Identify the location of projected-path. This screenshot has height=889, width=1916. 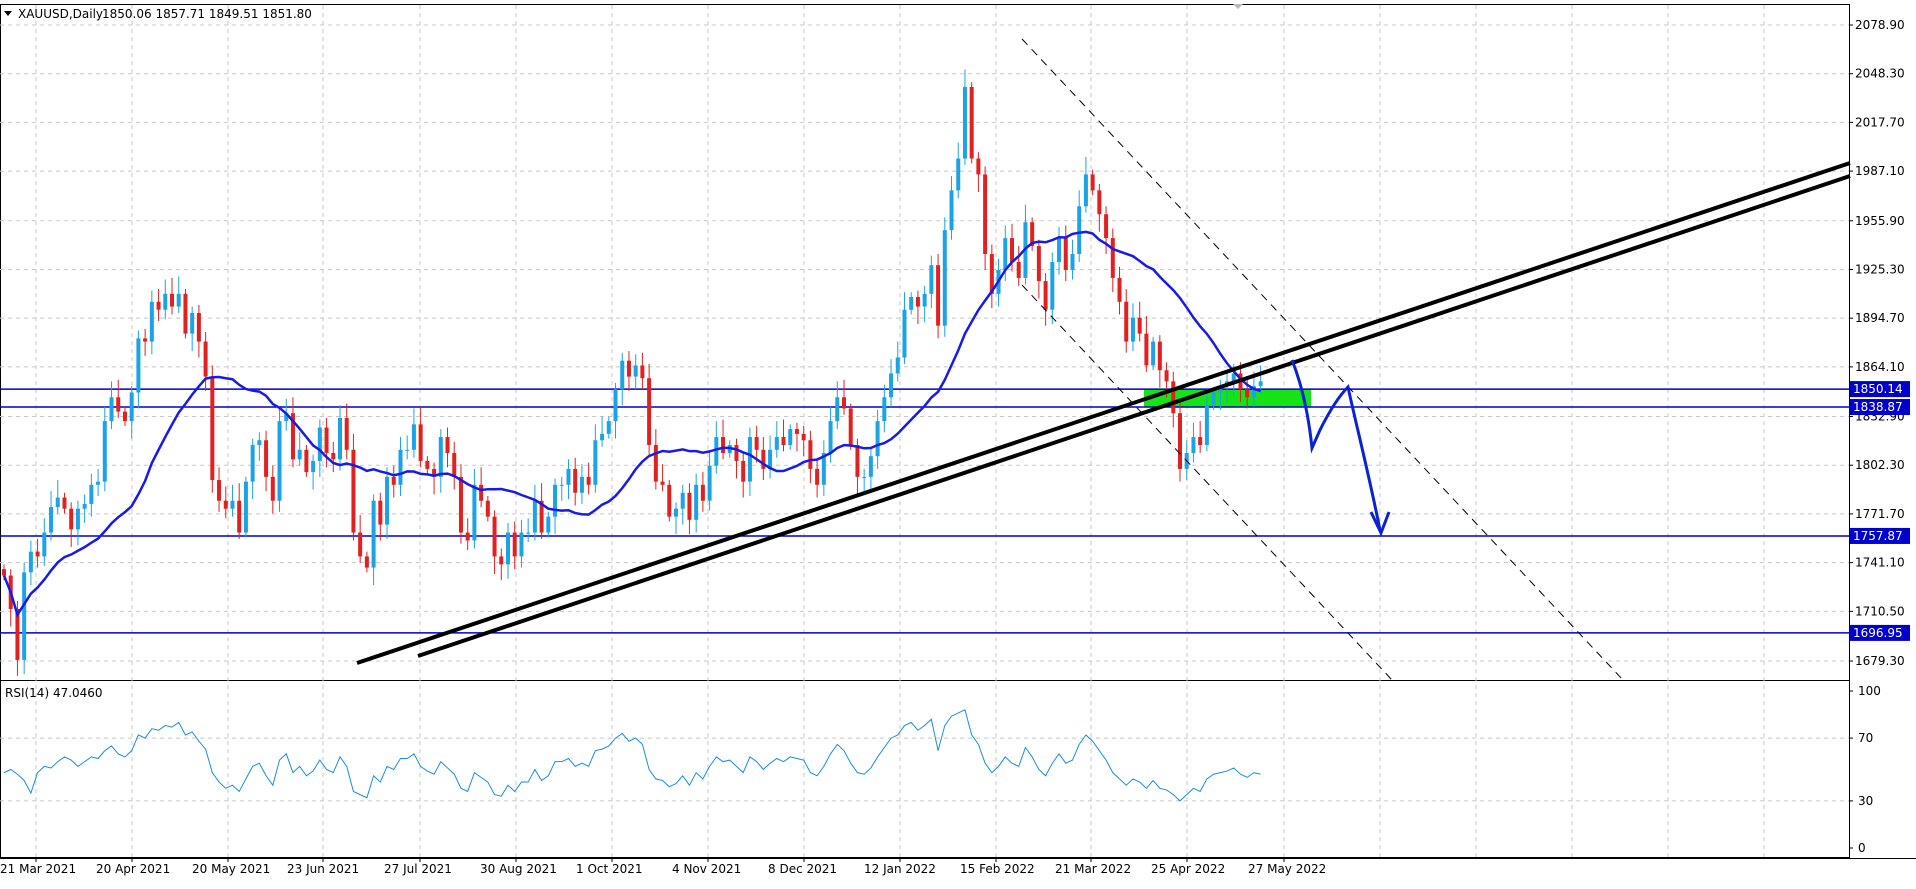
(1336, 445).